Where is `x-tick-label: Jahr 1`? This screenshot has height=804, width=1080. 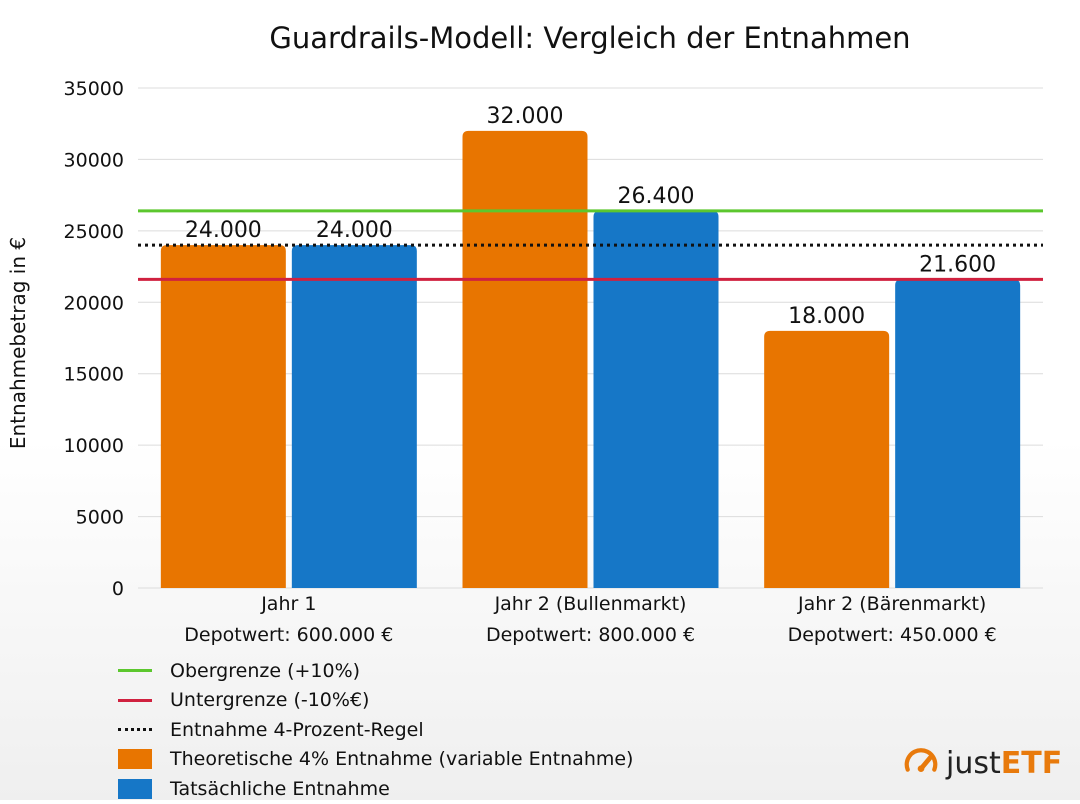 x-tick-label: Jahr 1 is located at coordinates (288, 604).